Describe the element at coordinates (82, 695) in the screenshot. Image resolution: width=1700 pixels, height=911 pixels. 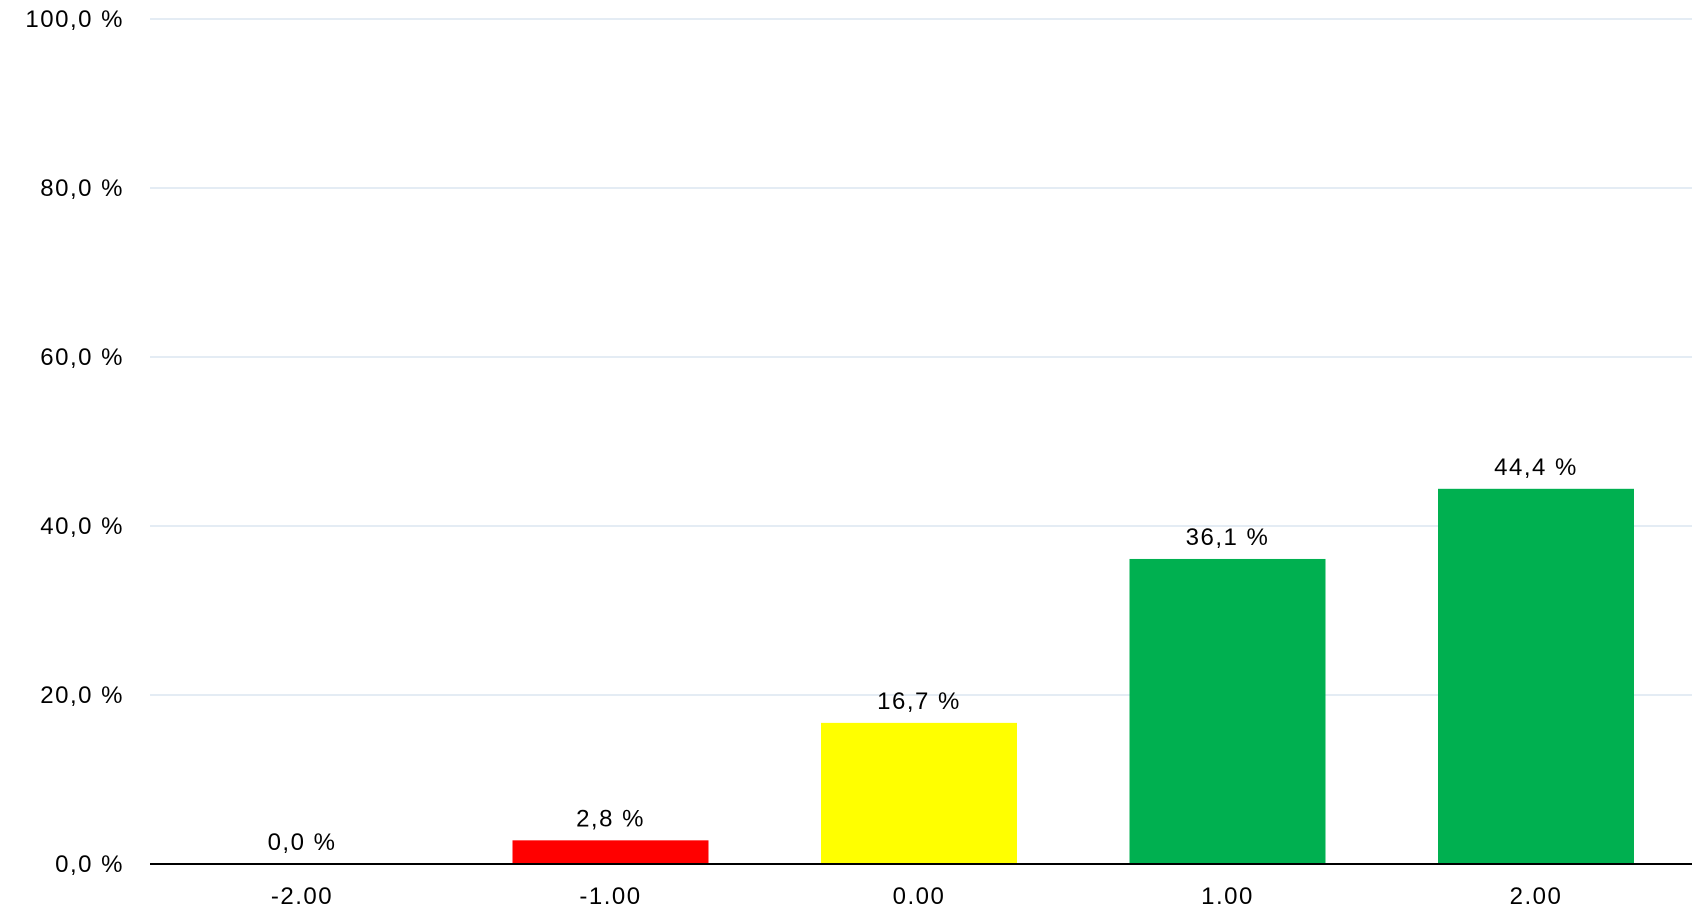
I see `y-tick-label: 20,0 %` at that location.